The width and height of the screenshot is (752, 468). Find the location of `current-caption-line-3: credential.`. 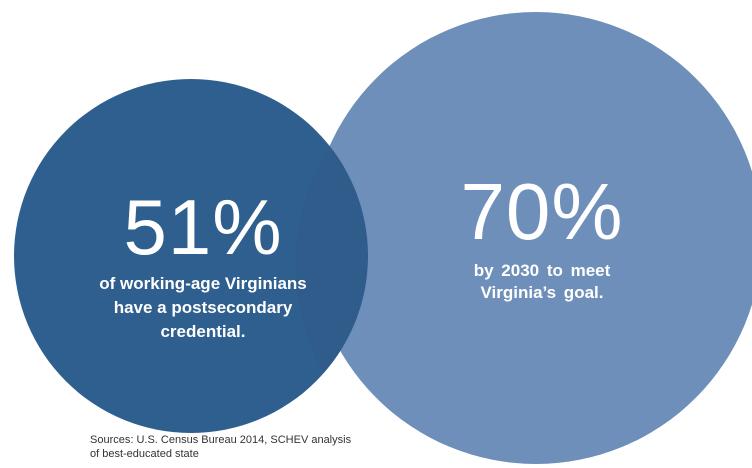

current-caption-line-3: credential. is located at coordinates (203, 331).